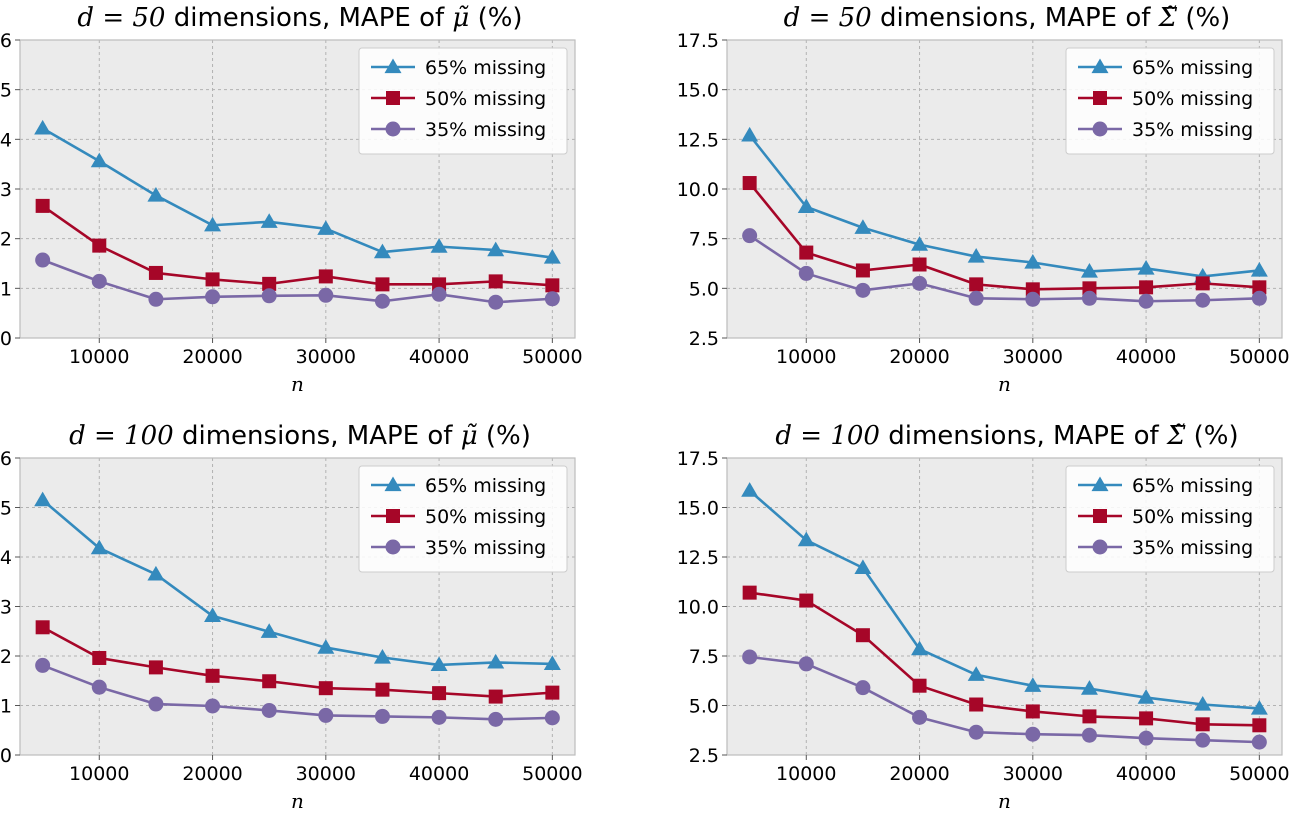 Image resolution: width=1299 pixels, height=815 pixels. Describe the element at coordinates (1176, 436) in the screenshot. I see `title-symbol: Σ̃` at that location.